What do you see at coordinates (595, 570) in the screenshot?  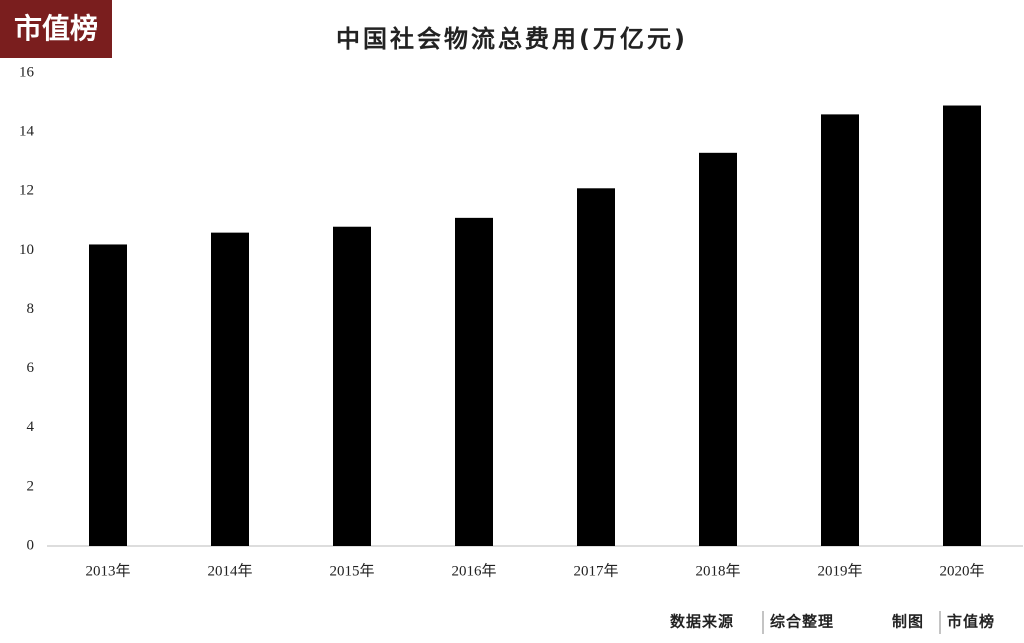 I see `x-tick-label: 2017年` at bounding box center [595, 570].